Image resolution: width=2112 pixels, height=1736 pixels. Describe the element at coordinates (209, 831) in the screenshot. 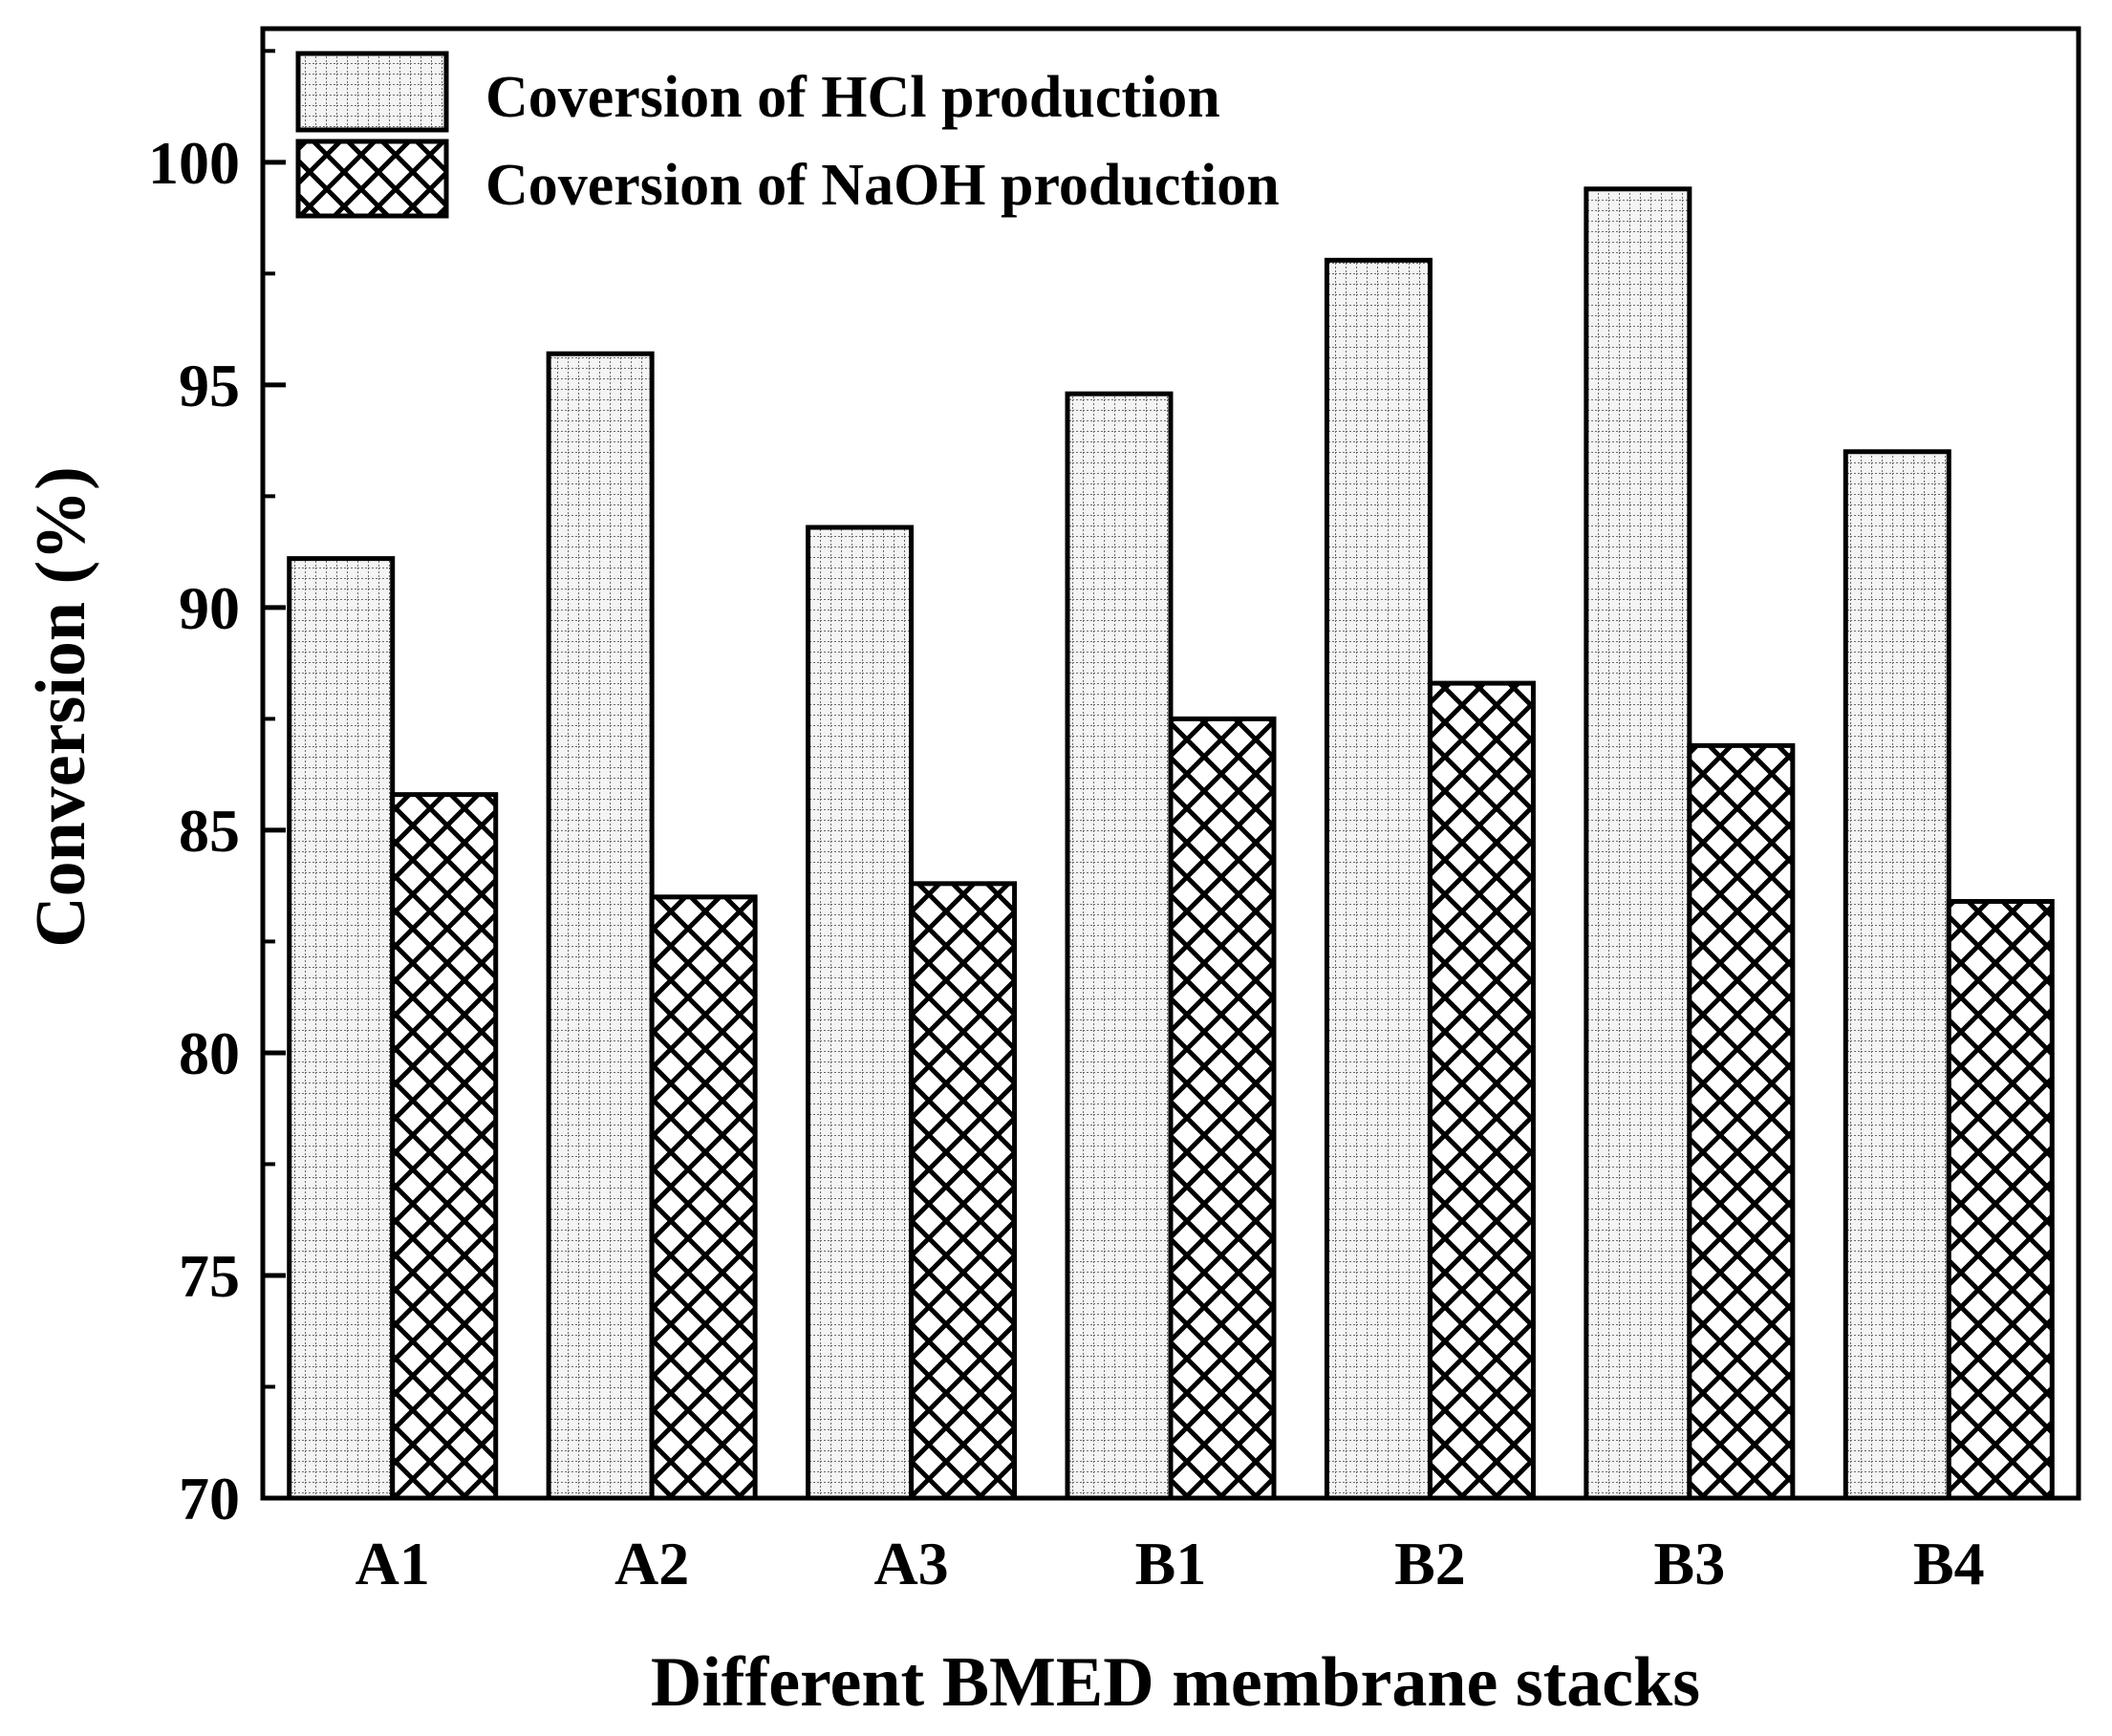

I see `y-tick-label-85: 85` at that location.